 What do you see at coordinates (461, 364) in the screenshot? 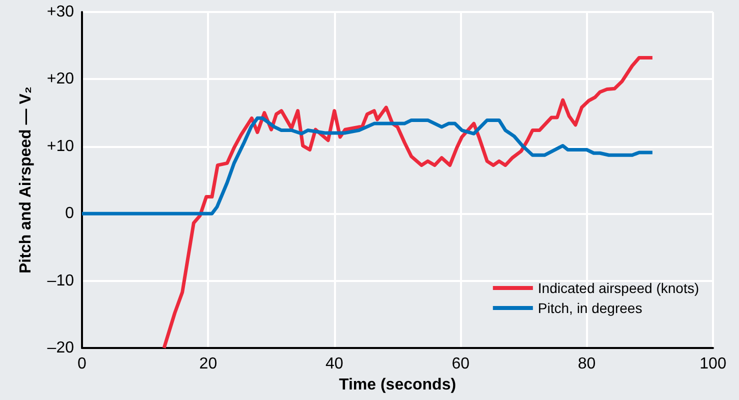
I see `x-tick-label: 60` at bounding box center [461, 364].